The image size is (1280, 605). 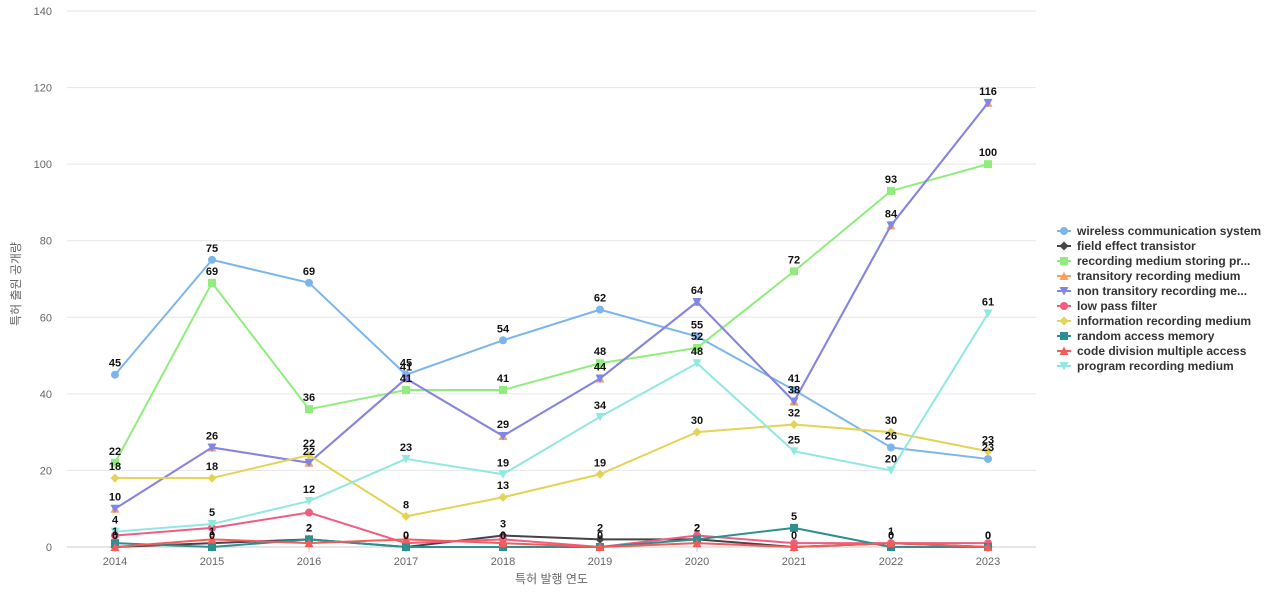 I want to click on y-tick-label: 20, so click(x=46, y=471).